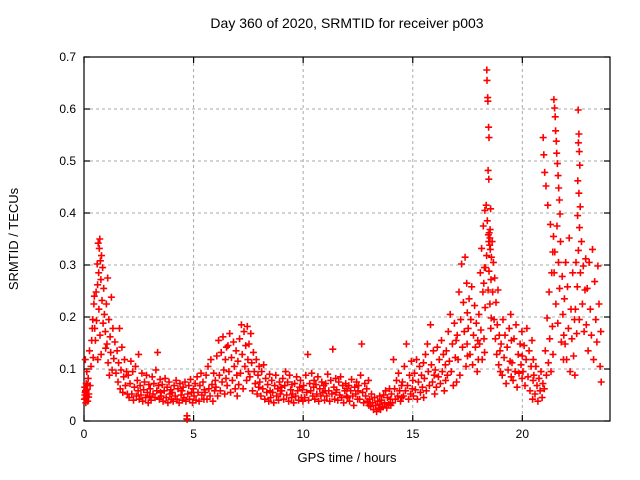 The width and height of the screenshot is (640, 480). What do you see at coordinates (13, 238) in the screenshot?
I see `y-axis-label: SRMTID / TECUs` at bounding box center [13, 238].